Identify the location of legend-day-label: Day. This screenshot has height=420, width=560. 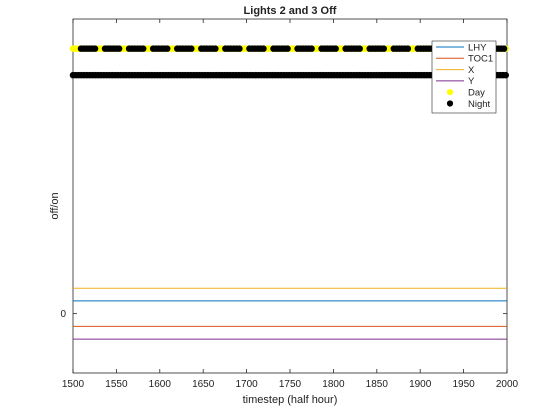
(476, 93).